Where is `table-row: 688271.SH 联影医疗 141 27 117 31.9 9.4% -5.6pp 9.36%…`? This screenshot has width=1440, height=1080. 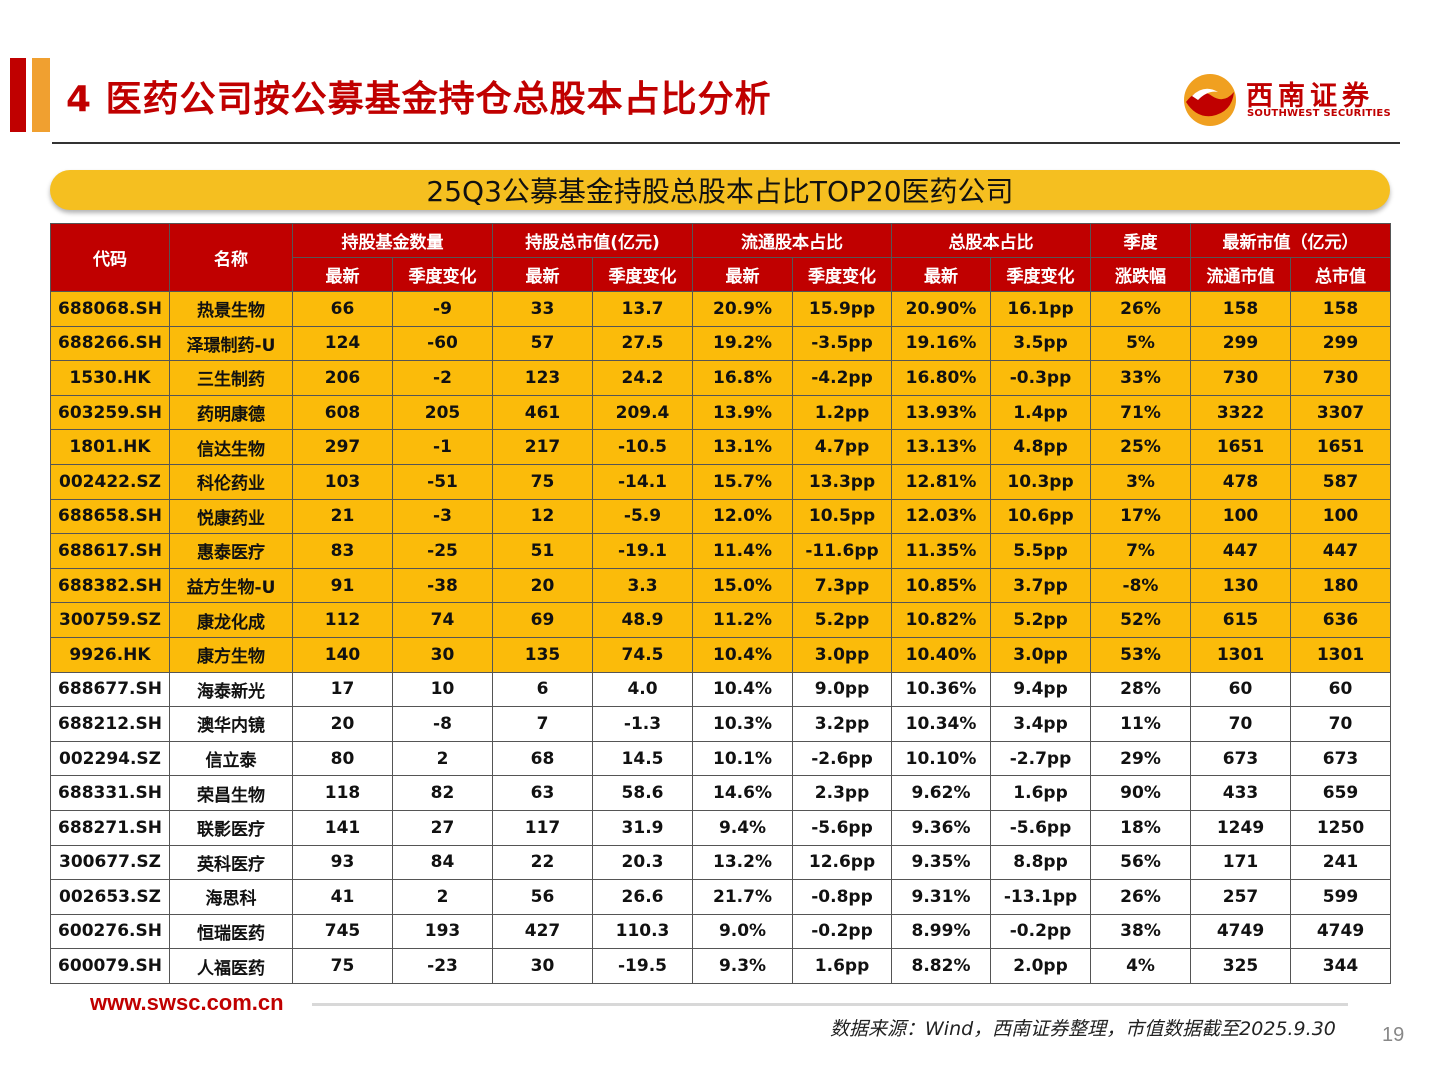 table-row: 688271.SH 联影医疗 141 27 117 31.9 9.4% -5.6pp 9.36%… is located at coordinates (721, 827).